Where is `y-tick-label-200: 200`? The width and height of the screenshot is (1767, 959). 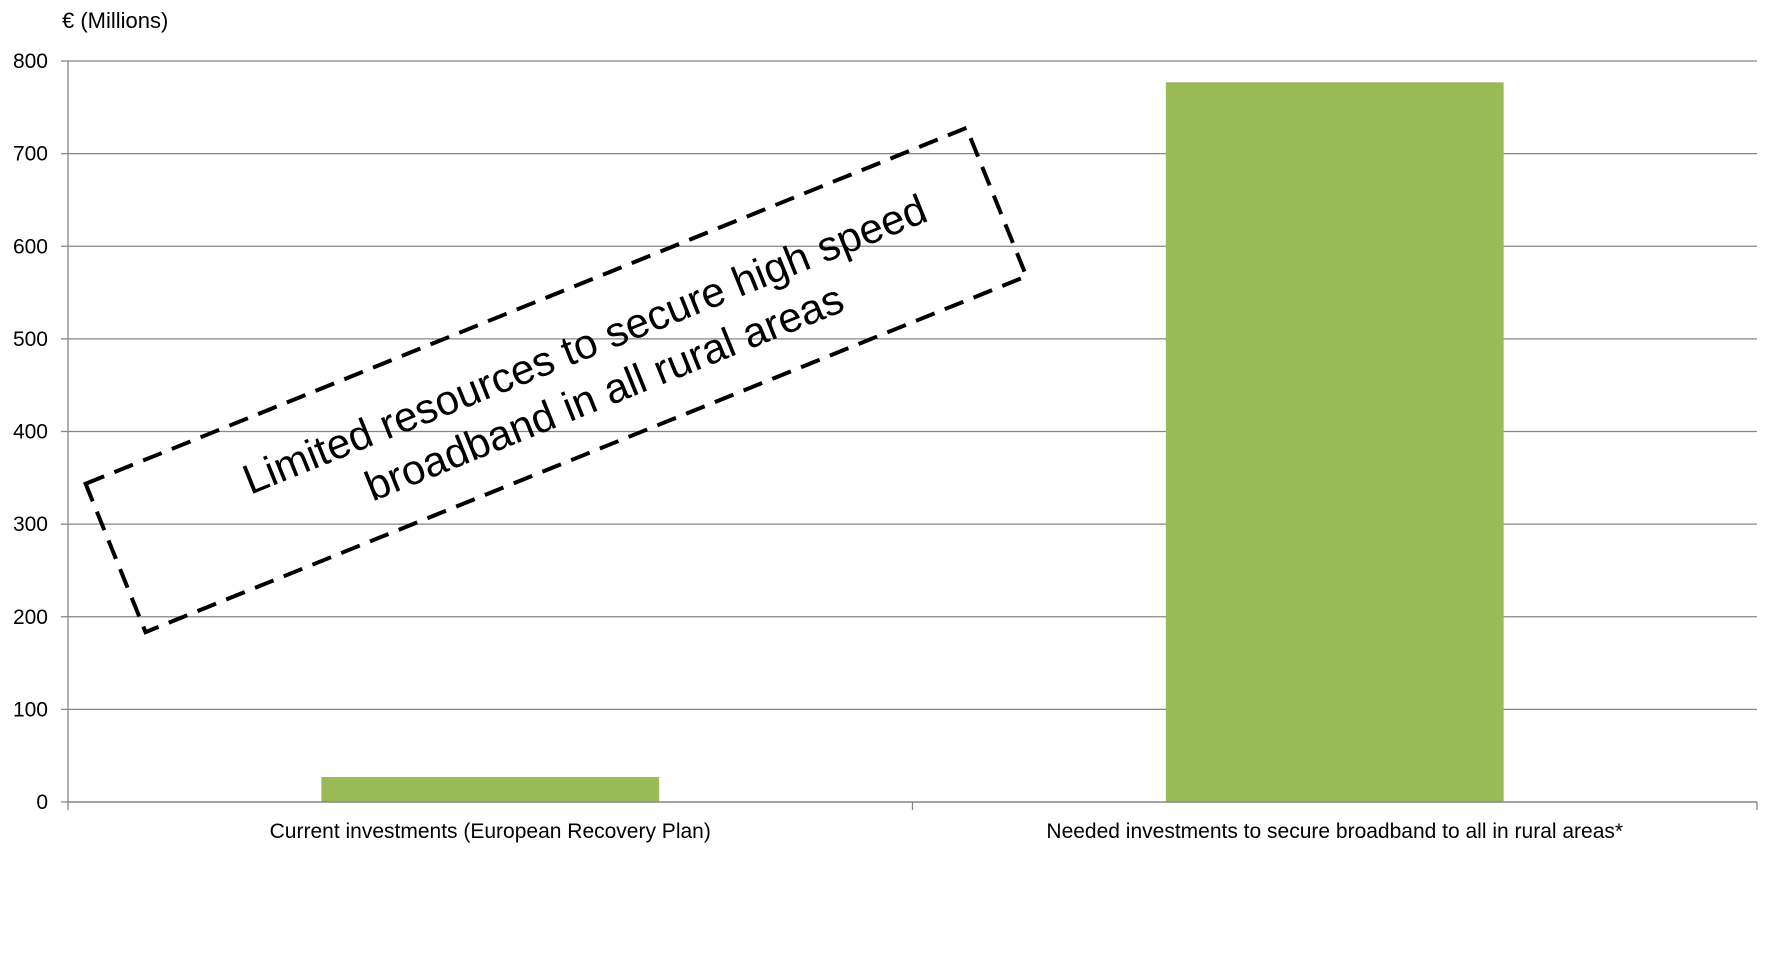 y-tick-label-200: 200 is located at coordinates (30, 617).